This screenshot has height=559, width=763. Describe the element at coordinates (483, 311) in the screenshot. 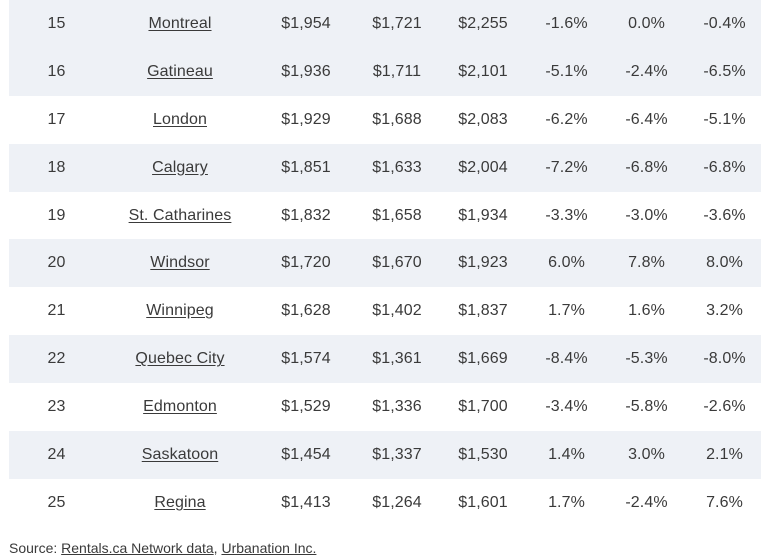

I see `rent-cell-3: $1,837` at that location.